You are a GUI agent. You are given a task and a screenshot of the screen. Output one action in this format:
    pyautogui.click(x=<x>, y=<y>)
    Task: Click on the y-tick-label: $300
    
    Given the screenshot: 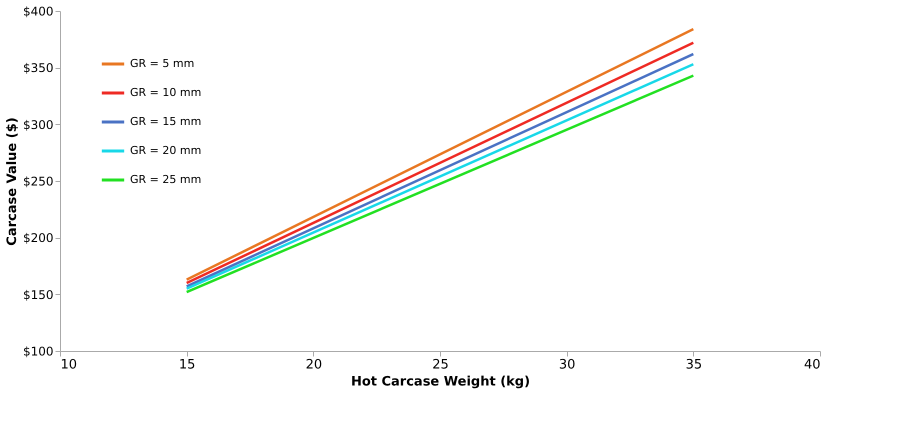 What is the action you would take?
    pyautogui.click(x=38, y=125)
    